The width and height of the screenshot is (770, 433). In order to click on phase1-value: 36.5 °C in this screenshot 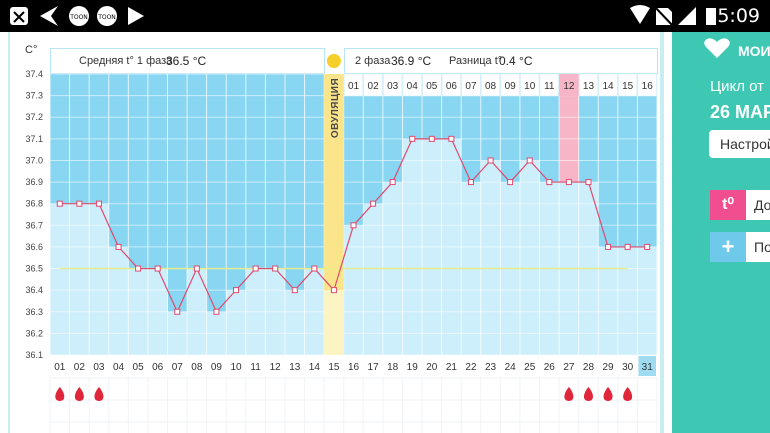, I will do `click(186, 61)`.